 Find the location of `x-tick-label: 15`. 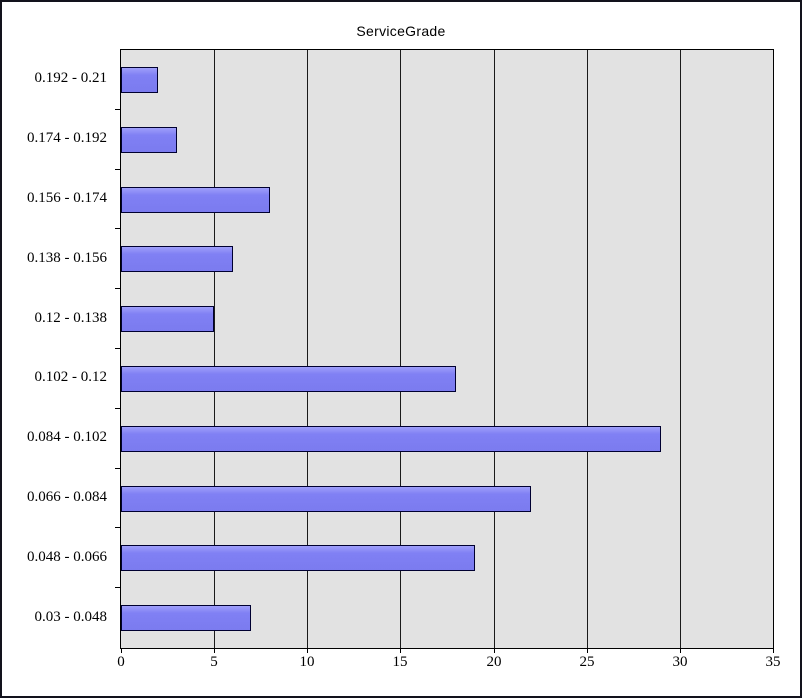

x-tick-label: 15 is located at coordinates (400, 662).